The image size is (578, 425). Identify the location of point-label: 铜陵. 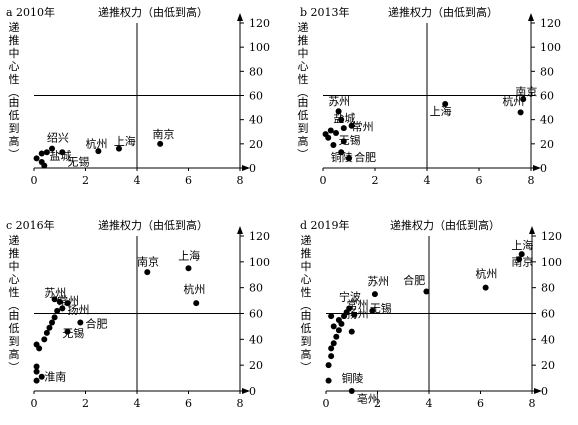
(352, 378).